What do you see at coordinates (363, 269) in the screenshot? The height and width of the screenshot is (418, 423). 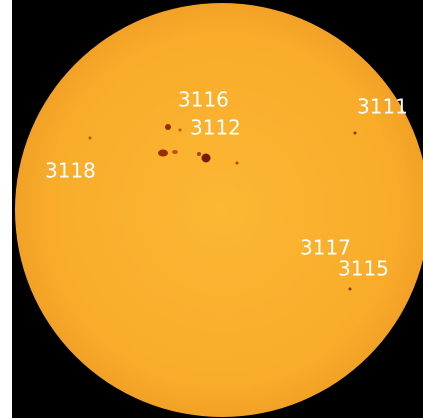 I see `region-label: 3115` at bounding box center [363, 269].